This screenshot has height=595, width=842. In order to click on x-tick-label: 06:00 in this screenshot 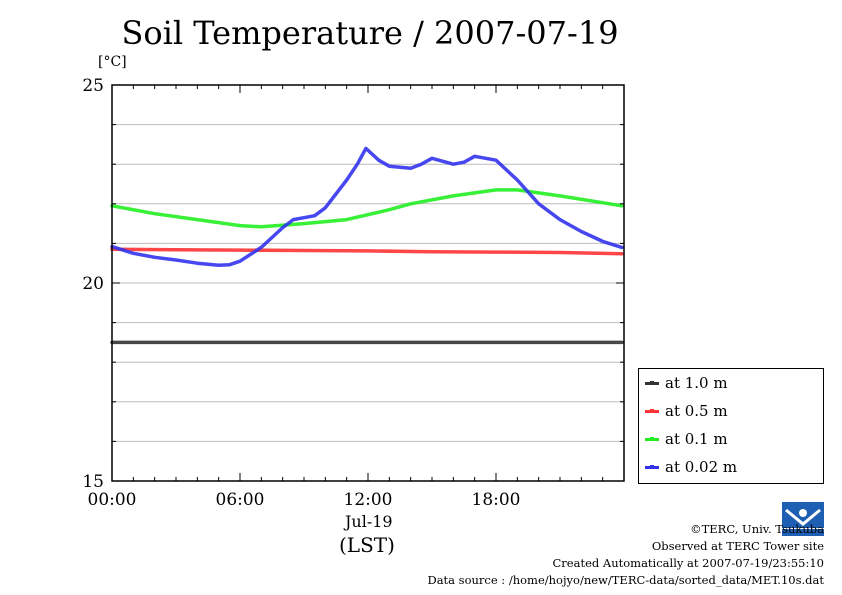, I will do `click(240, 500)`.